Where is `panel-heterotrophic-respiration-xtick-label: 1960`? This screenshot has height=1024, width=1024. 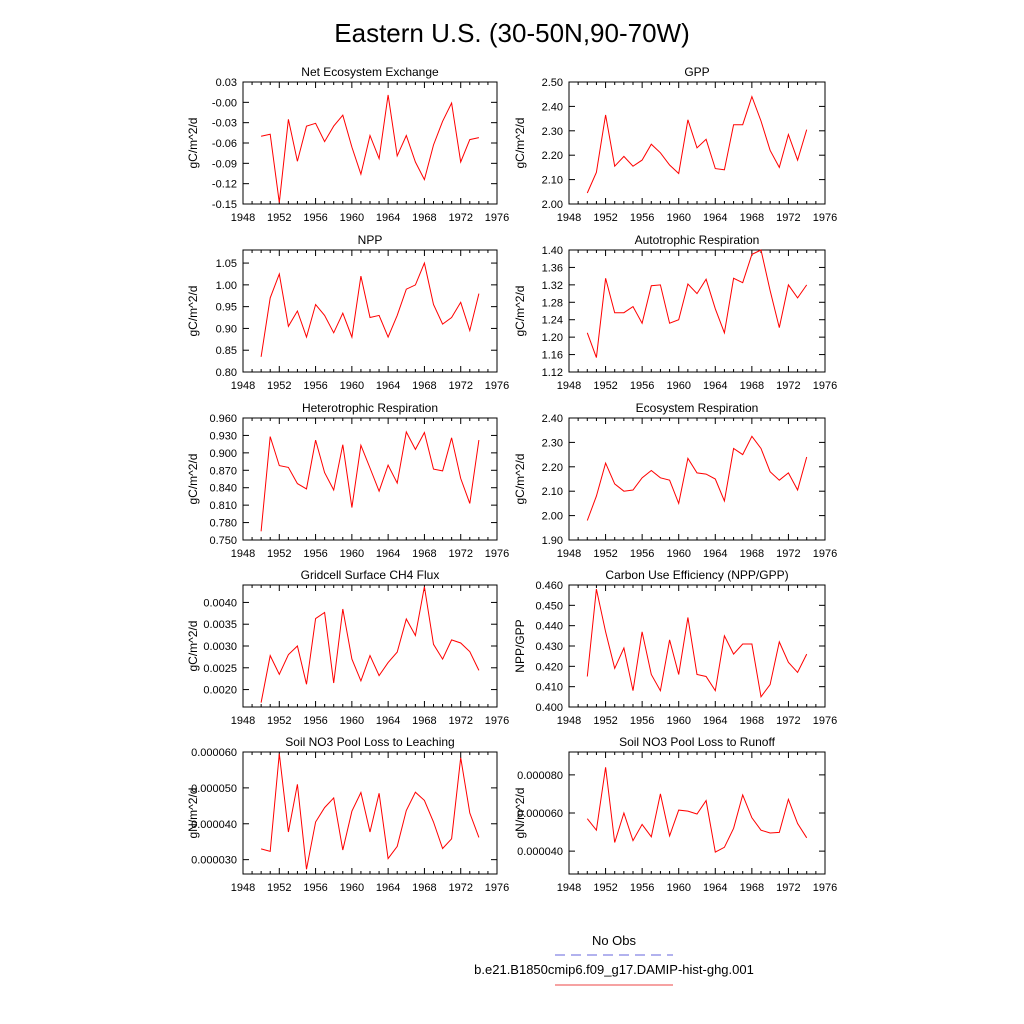 panel-heterotrophic-respiration-xtick-label: 1960 is located at coordinates (352, 554).